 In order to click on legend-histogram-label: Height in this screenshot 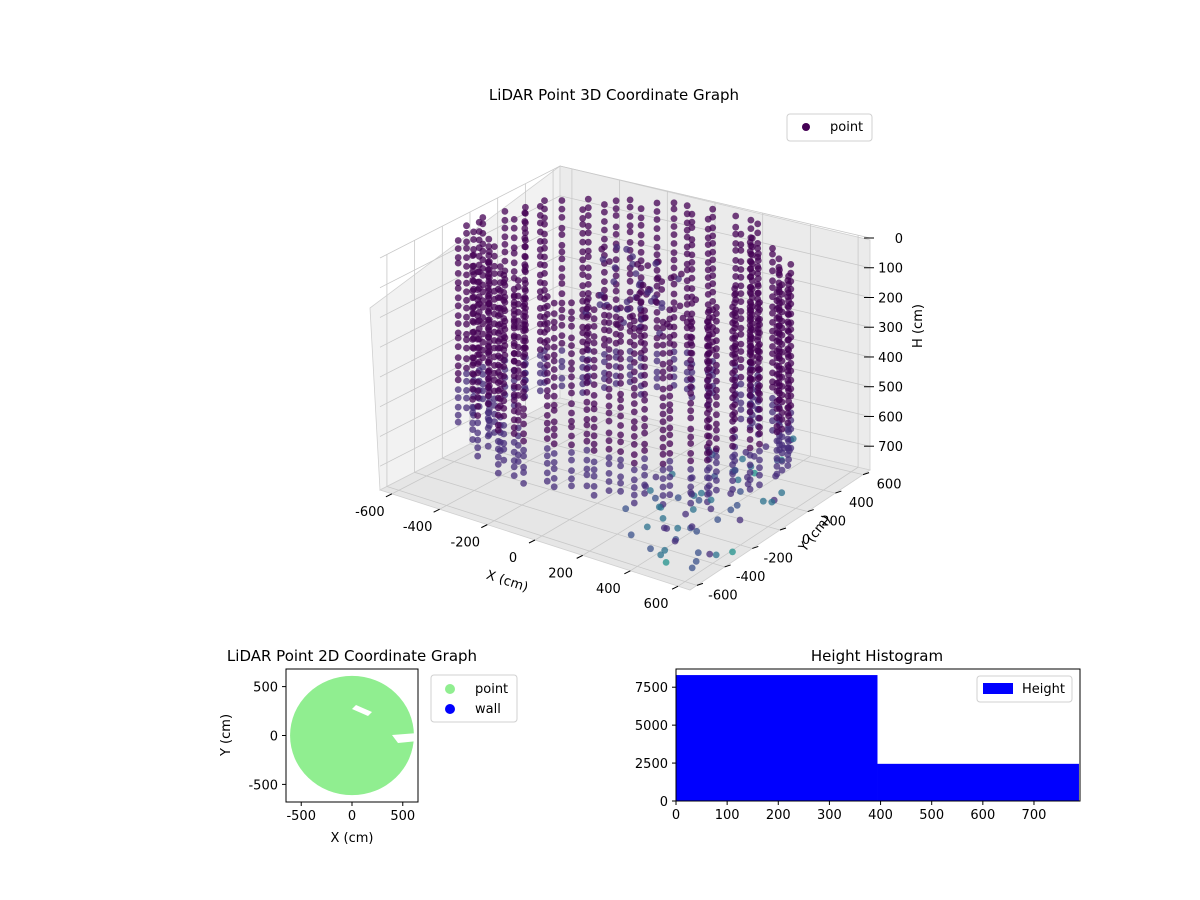, I will do `click(1043, 689)`.